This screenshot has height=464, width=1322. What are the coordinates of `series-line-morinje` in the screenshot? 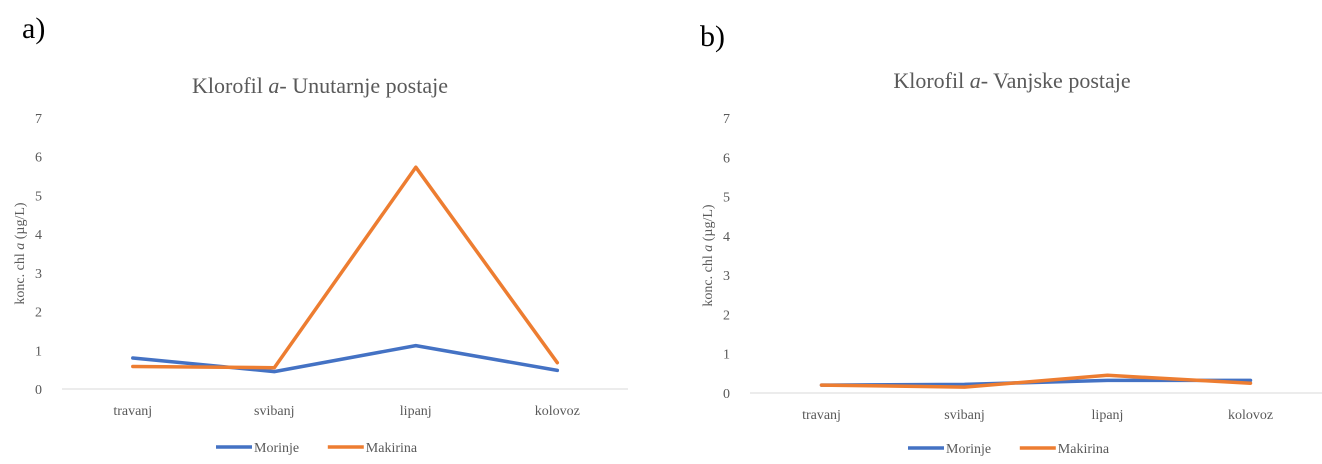 It's located at (345, 358).